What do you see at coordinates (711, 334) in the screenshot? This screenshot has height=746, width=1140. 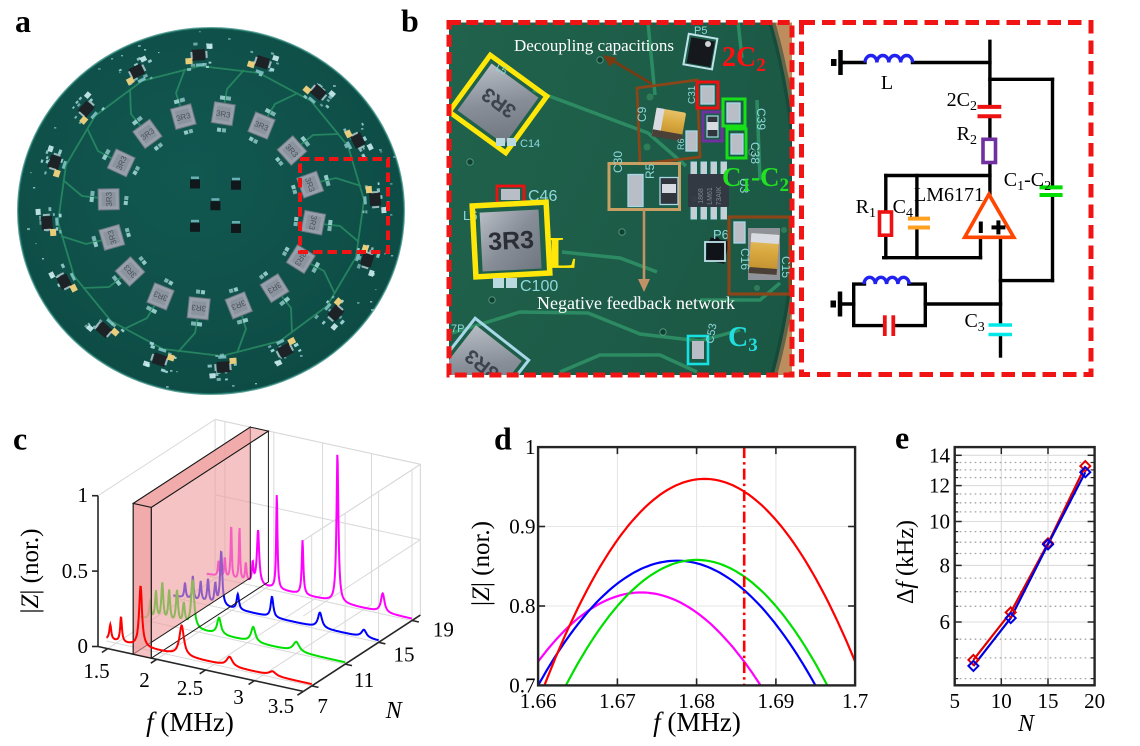 I see `svg-text: C53` at bounding box center [711, 334].